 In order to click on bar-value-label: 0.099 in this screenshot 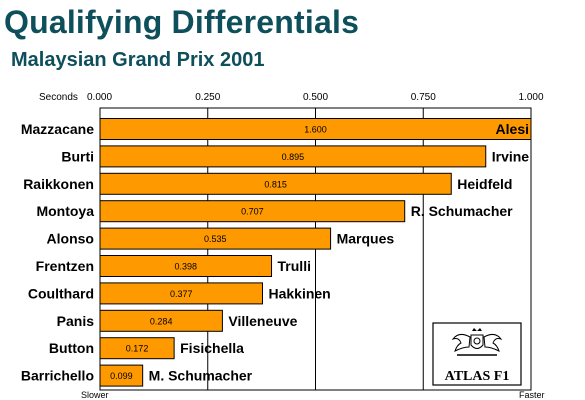, I will do `click(121, 376)`.